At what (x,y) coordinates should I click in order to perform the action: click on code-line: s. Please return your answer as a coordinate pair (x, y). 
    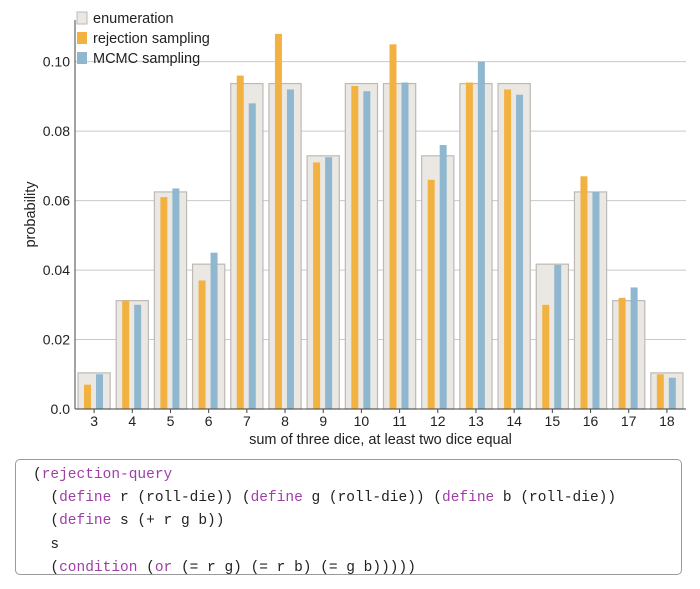
    Looking at the image, I should click on (46, 545).